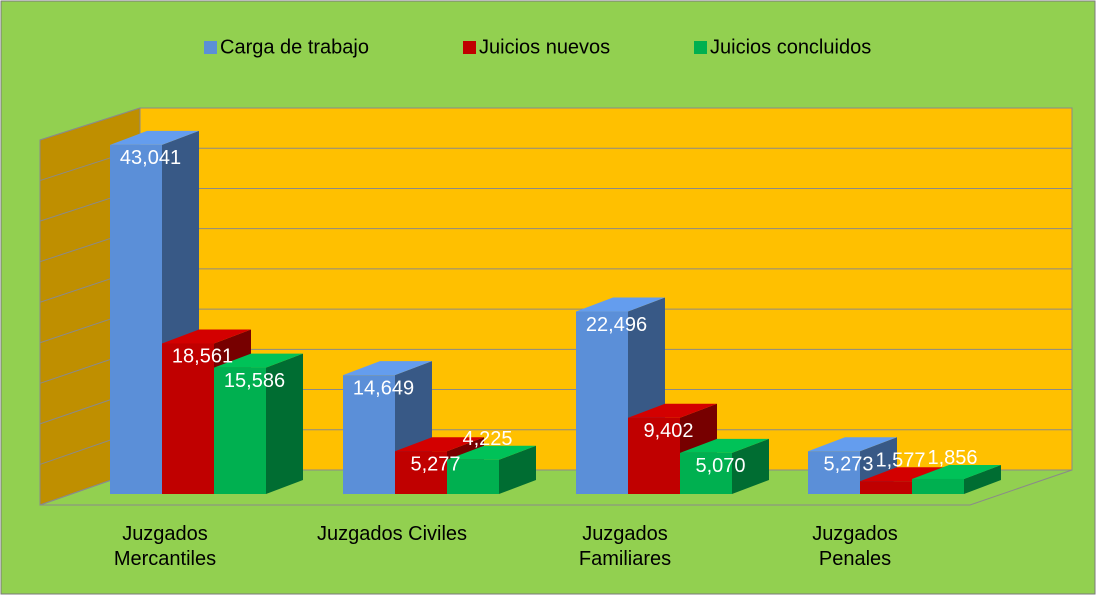  I want to click on data-label: 22,496, so click(616, 325).